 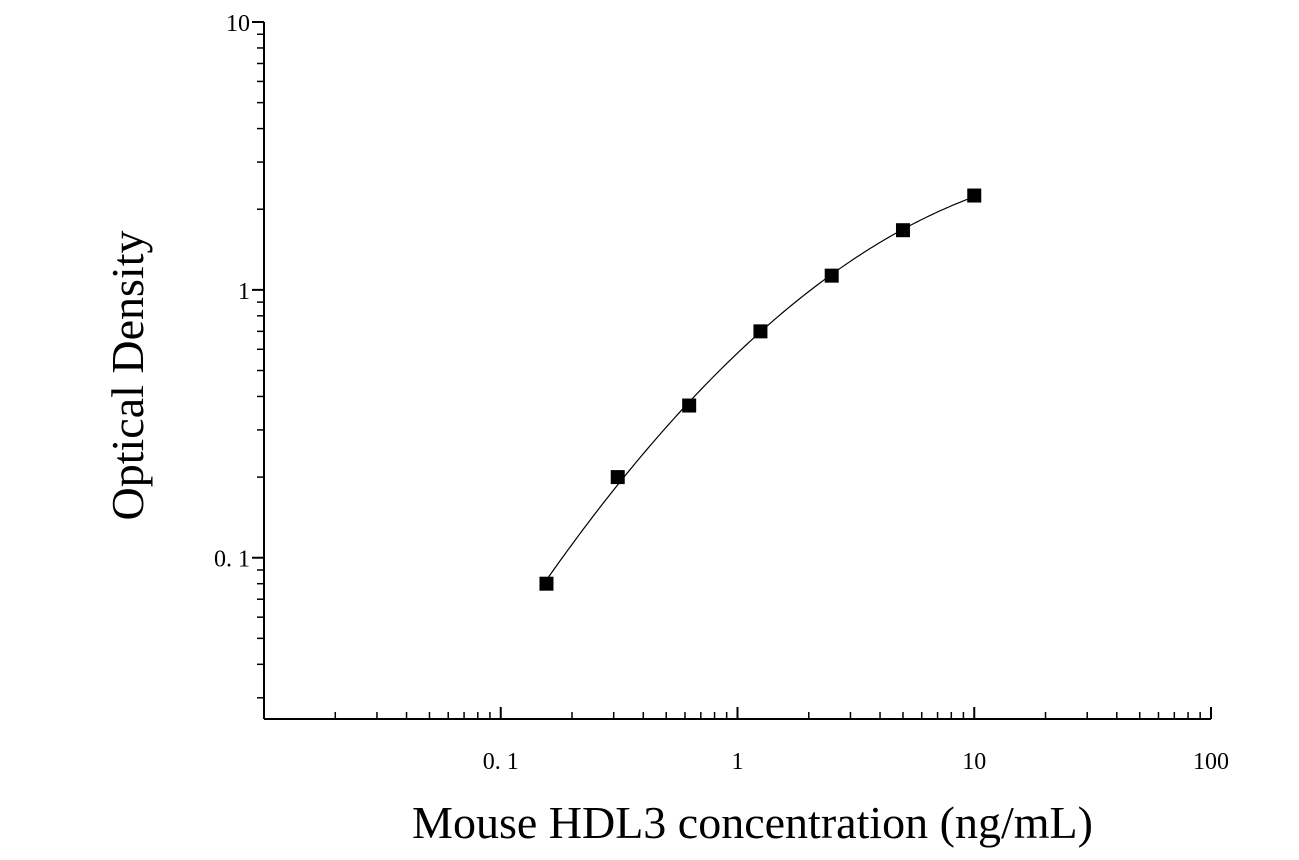 I want to click on x-tick-label: 100, so click(x=1211, y=762).